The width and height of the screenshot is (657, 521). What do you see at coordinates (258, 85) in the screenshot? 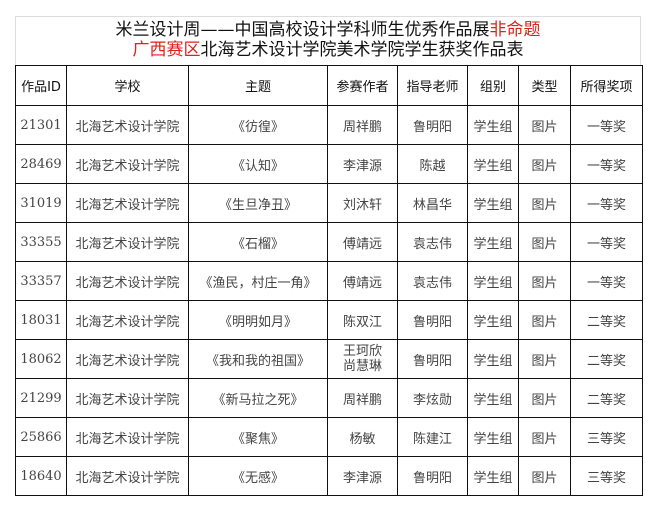
I see `column-header-theme: 主题` at bounding box center [258, 85].